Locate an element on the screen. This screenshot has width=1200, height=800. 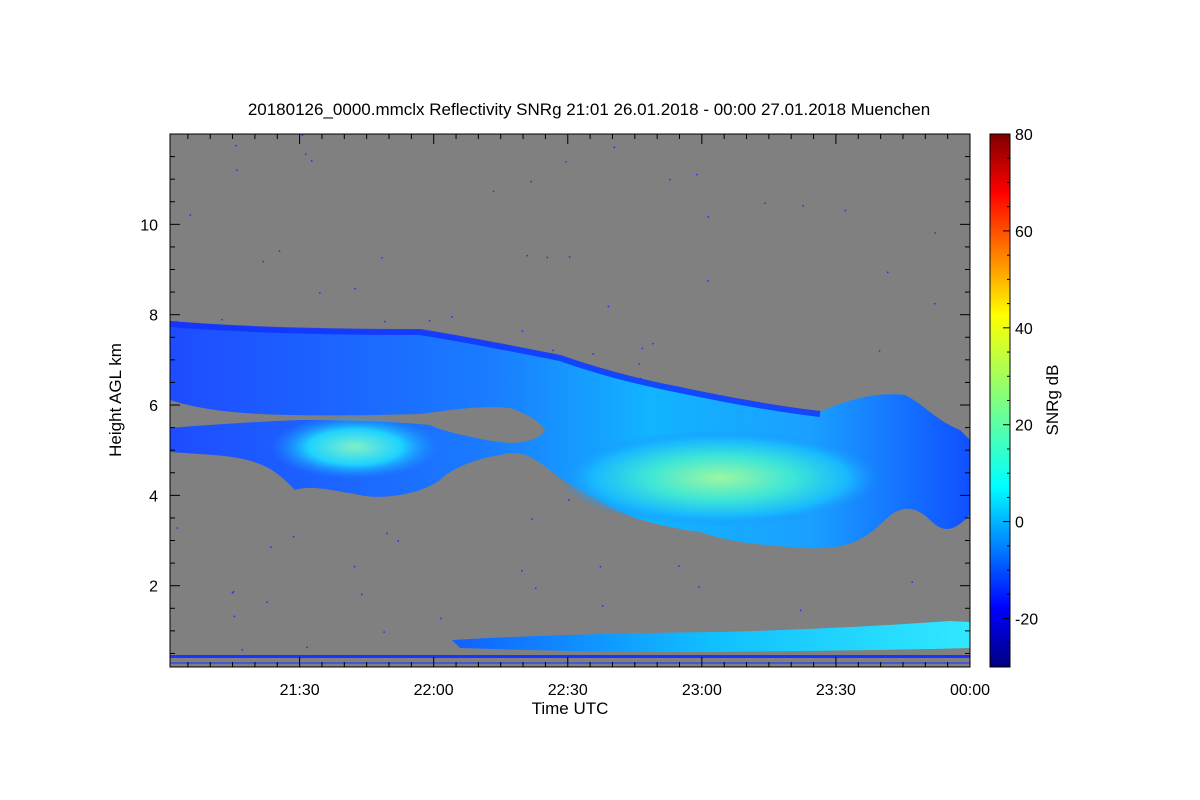
y-tick-label: 10 is located at coordinates (149, 225).